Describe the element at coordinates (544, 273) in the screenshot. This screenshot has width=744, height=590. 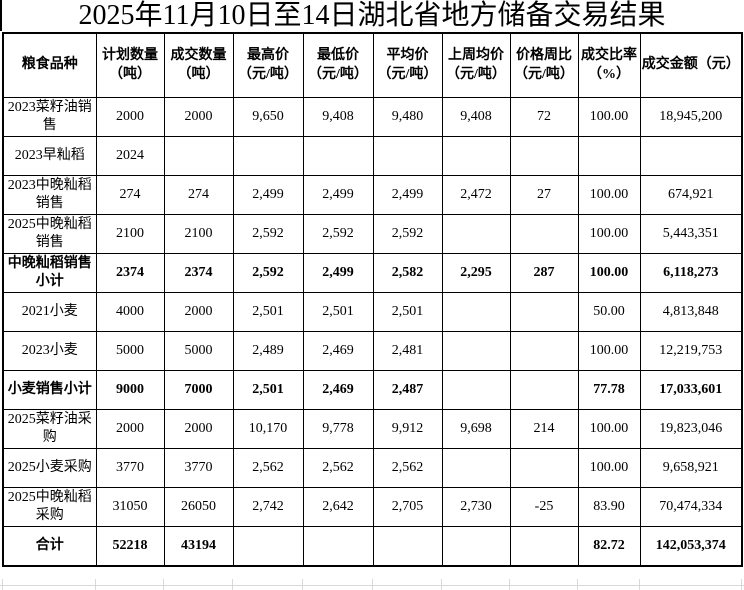
I see `cell: 287` at that location.